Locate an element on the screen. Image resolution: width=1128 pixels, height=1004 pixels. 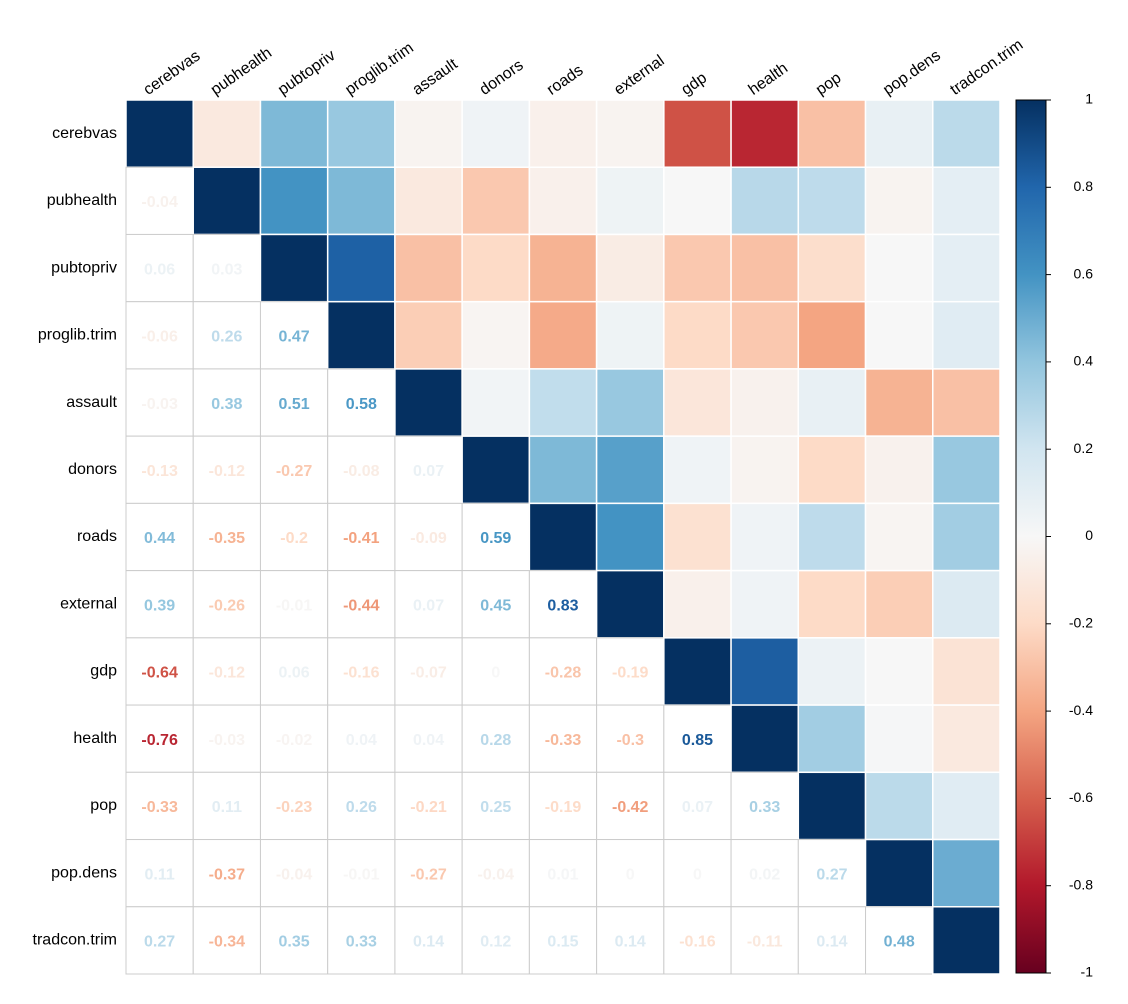
cell-value: -0.12 is located at coordinates (227, 471).